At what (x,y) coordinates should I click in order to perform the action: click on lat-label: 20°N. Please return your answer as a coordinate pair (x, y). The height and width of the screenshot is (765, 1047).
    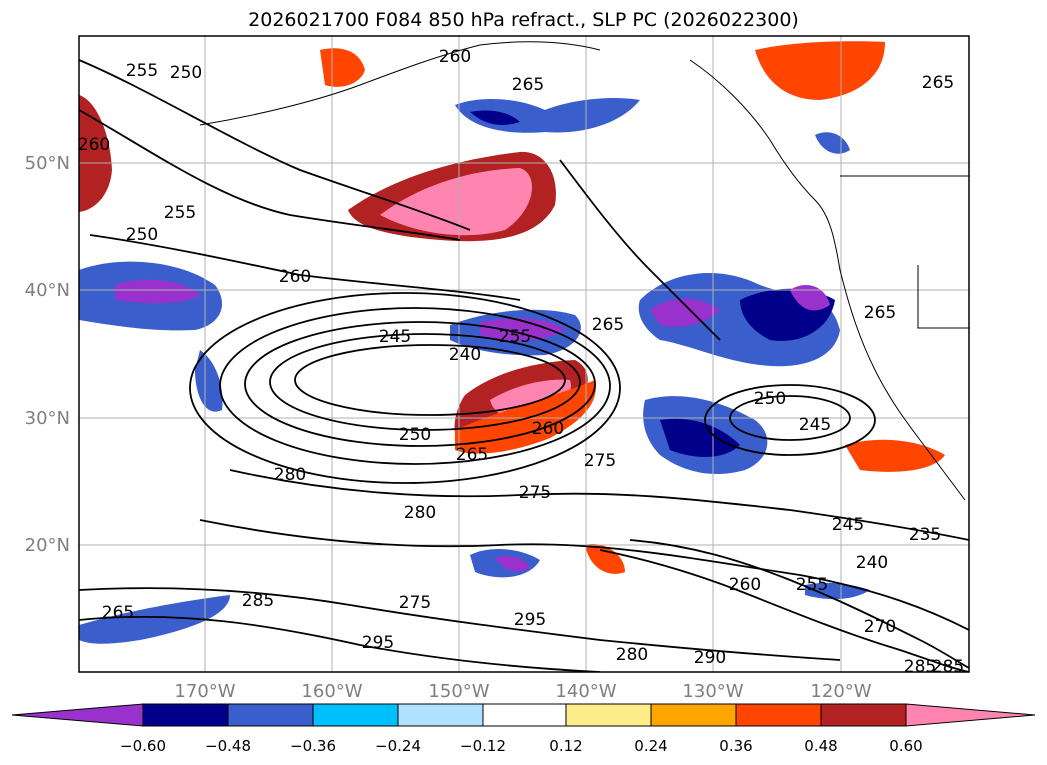
    Looking at the image, I should click on (47, 545).